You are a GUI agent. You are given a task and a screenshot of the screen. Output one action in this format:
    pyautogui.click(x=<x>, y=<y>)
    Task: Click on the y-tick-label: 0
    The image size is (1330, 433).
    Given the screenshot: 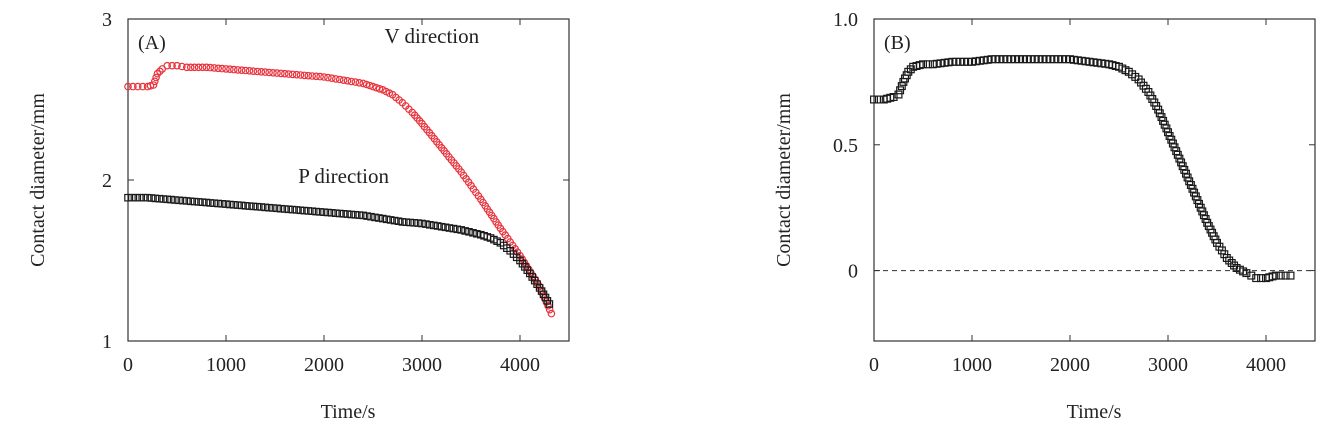 What is the action you would take?
    pyautogui.click(x=853, y=272)
    